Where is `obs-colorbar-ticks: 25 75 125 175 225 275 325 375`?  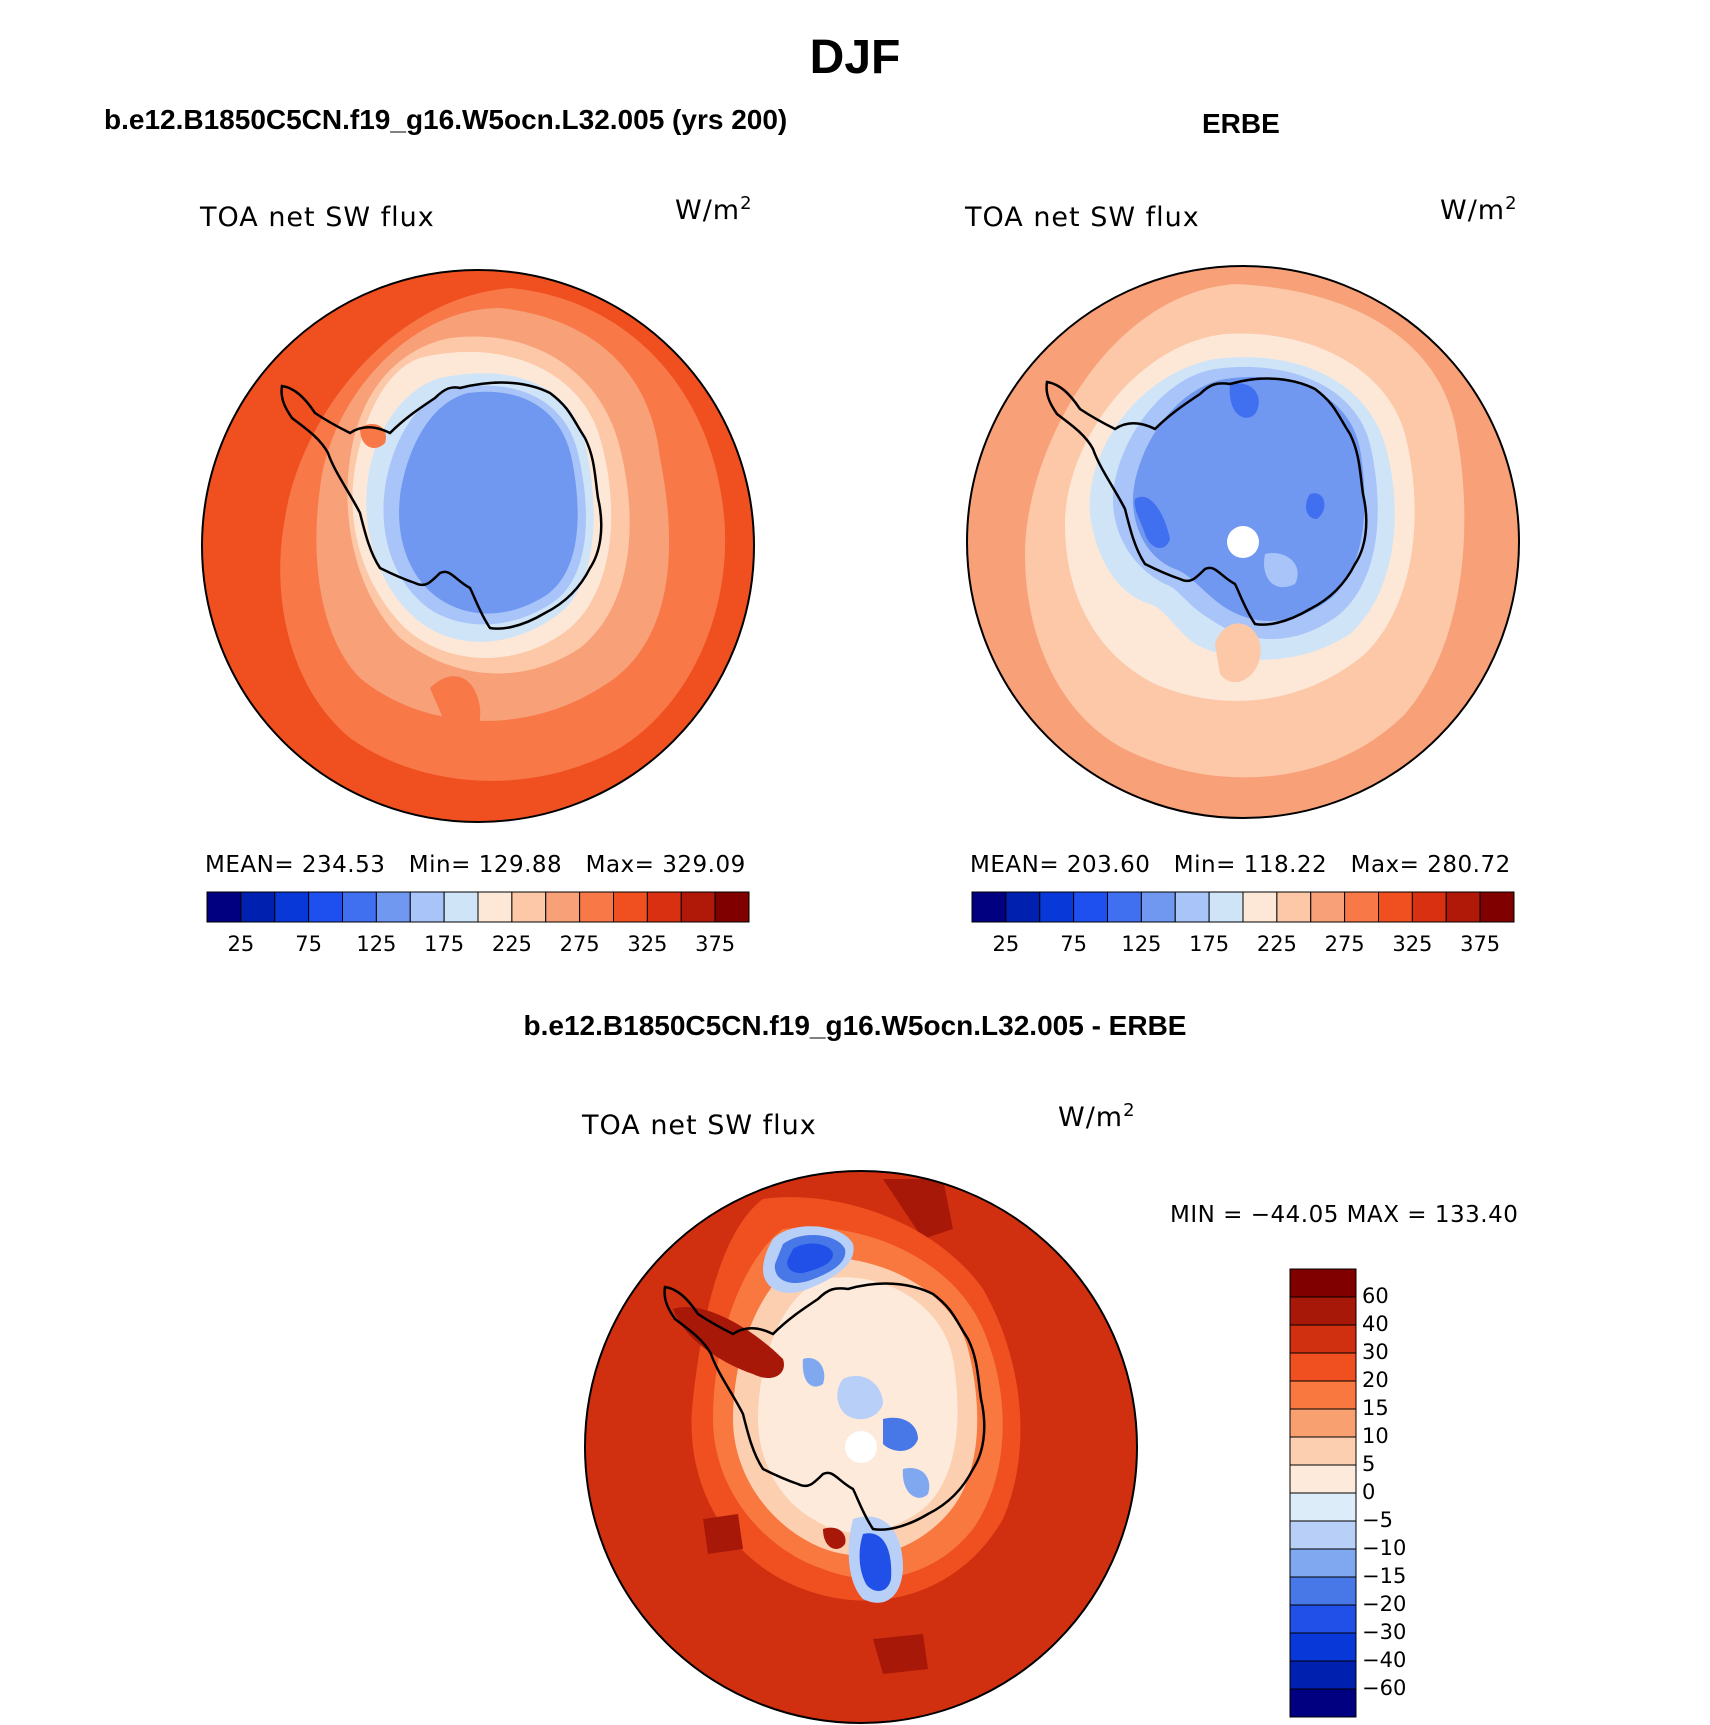
obs-colorbar-ticks: 25 75 125 175 225 275 325 375 is located at coordinates (1243, 947).